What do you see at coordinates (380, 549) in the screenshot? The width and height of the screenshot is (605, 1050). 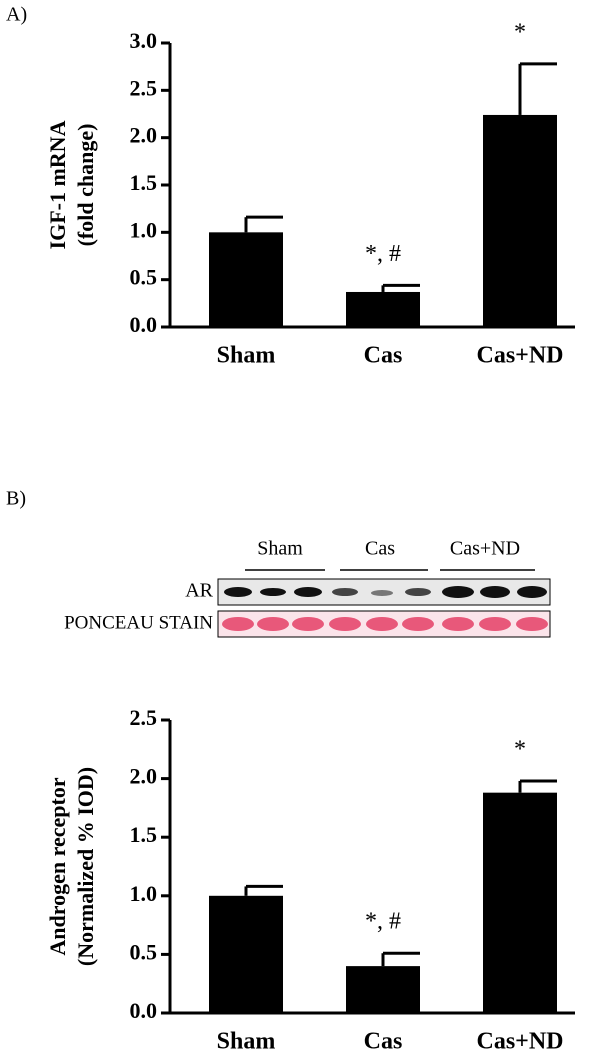 I see `lane-label: Cas` at bounding box center [380, 549].